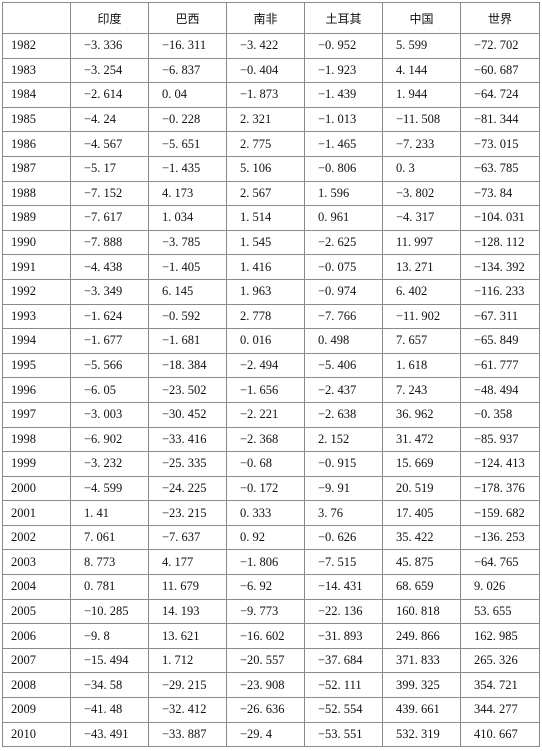  Describe the element at coordinates (265, 291) in the screenshot. I see `value-cell: 1. 963` at that location.